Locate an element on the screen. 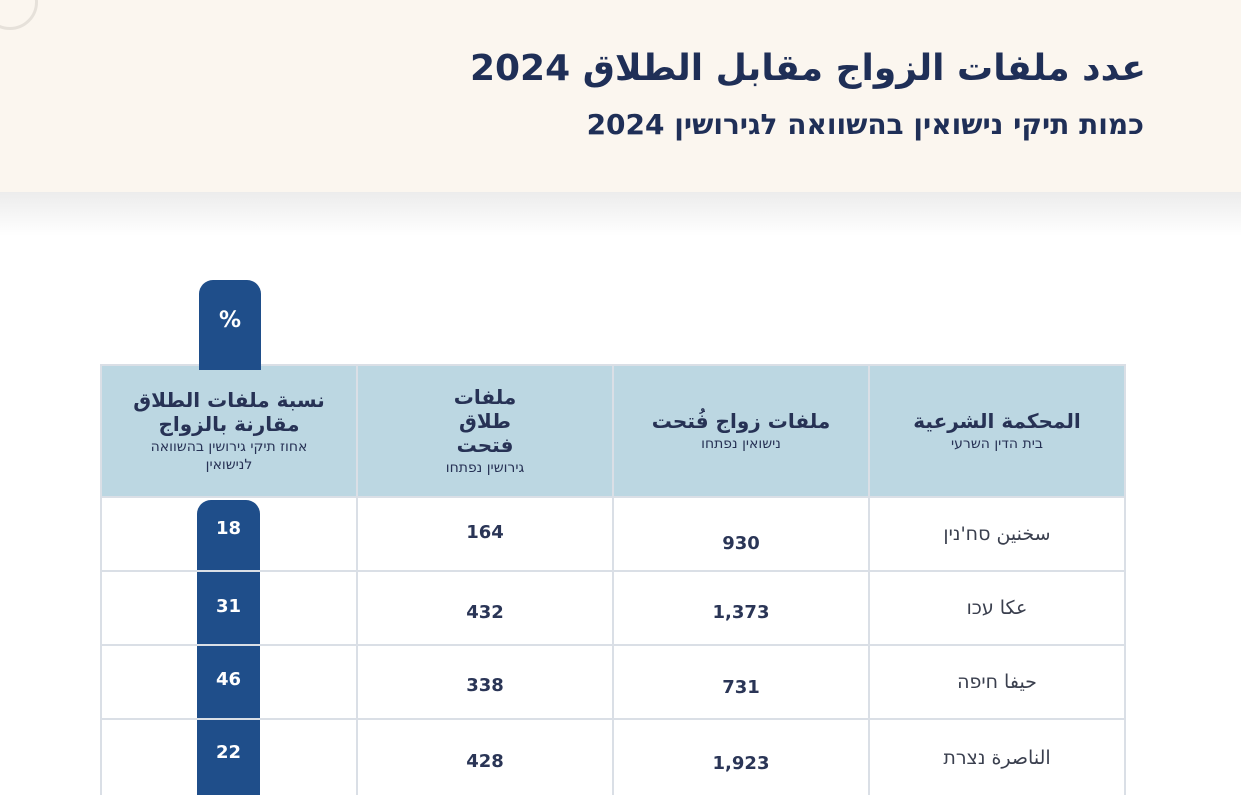 The width and height of the screenshot is (1241, 795). table-row-divorces: 164 is located at coordinates (485, 534).